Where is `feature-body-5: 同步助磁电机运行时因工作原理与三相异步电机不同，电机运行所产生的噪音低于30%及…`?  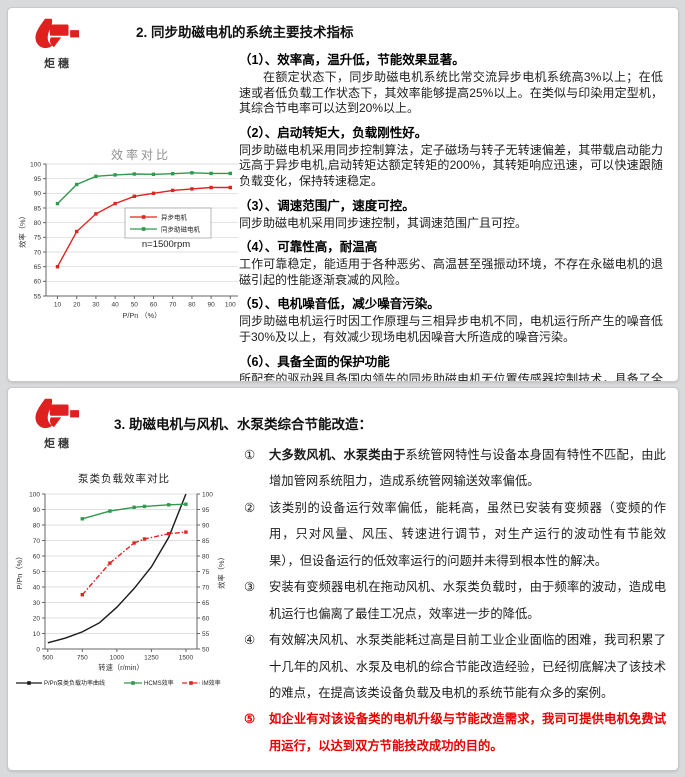 feature-body-5: 同步助磁电机运行时因工作原理与三相异步电机不同，电机运行所产生的噪音低于30%及… is located at coordinates (451, 329).